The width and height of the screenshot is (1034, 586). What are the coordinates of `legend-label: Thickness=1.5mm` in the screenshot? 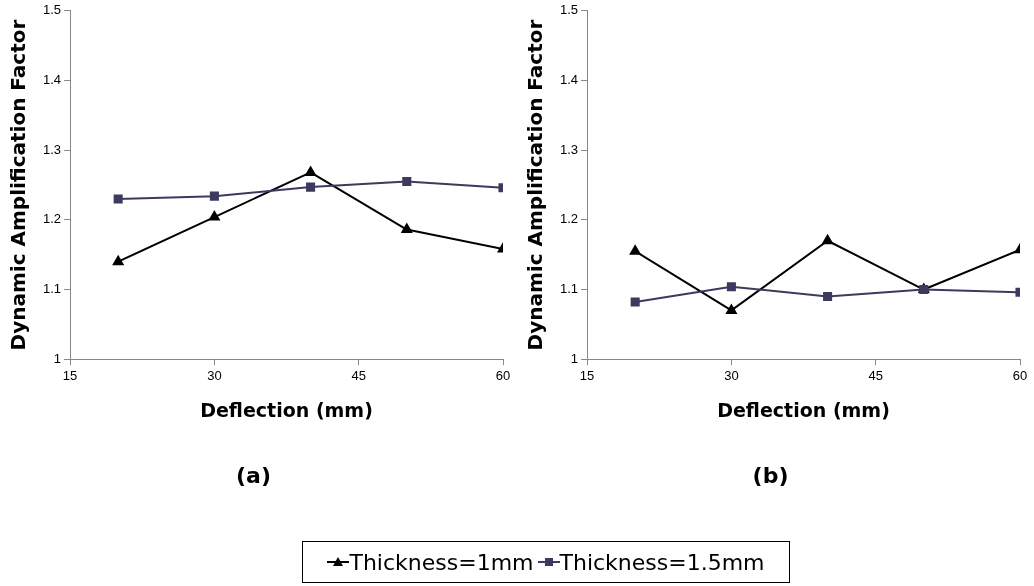 It's located at (662, 562).